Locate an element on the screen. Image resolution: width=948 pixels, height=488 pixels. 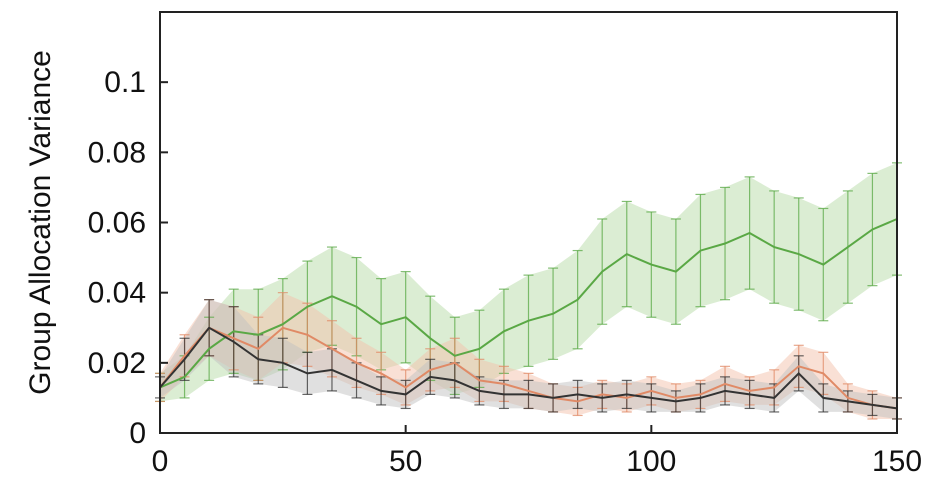
y-tick-label-3: 0.06 is located at coordinates (117, 223).